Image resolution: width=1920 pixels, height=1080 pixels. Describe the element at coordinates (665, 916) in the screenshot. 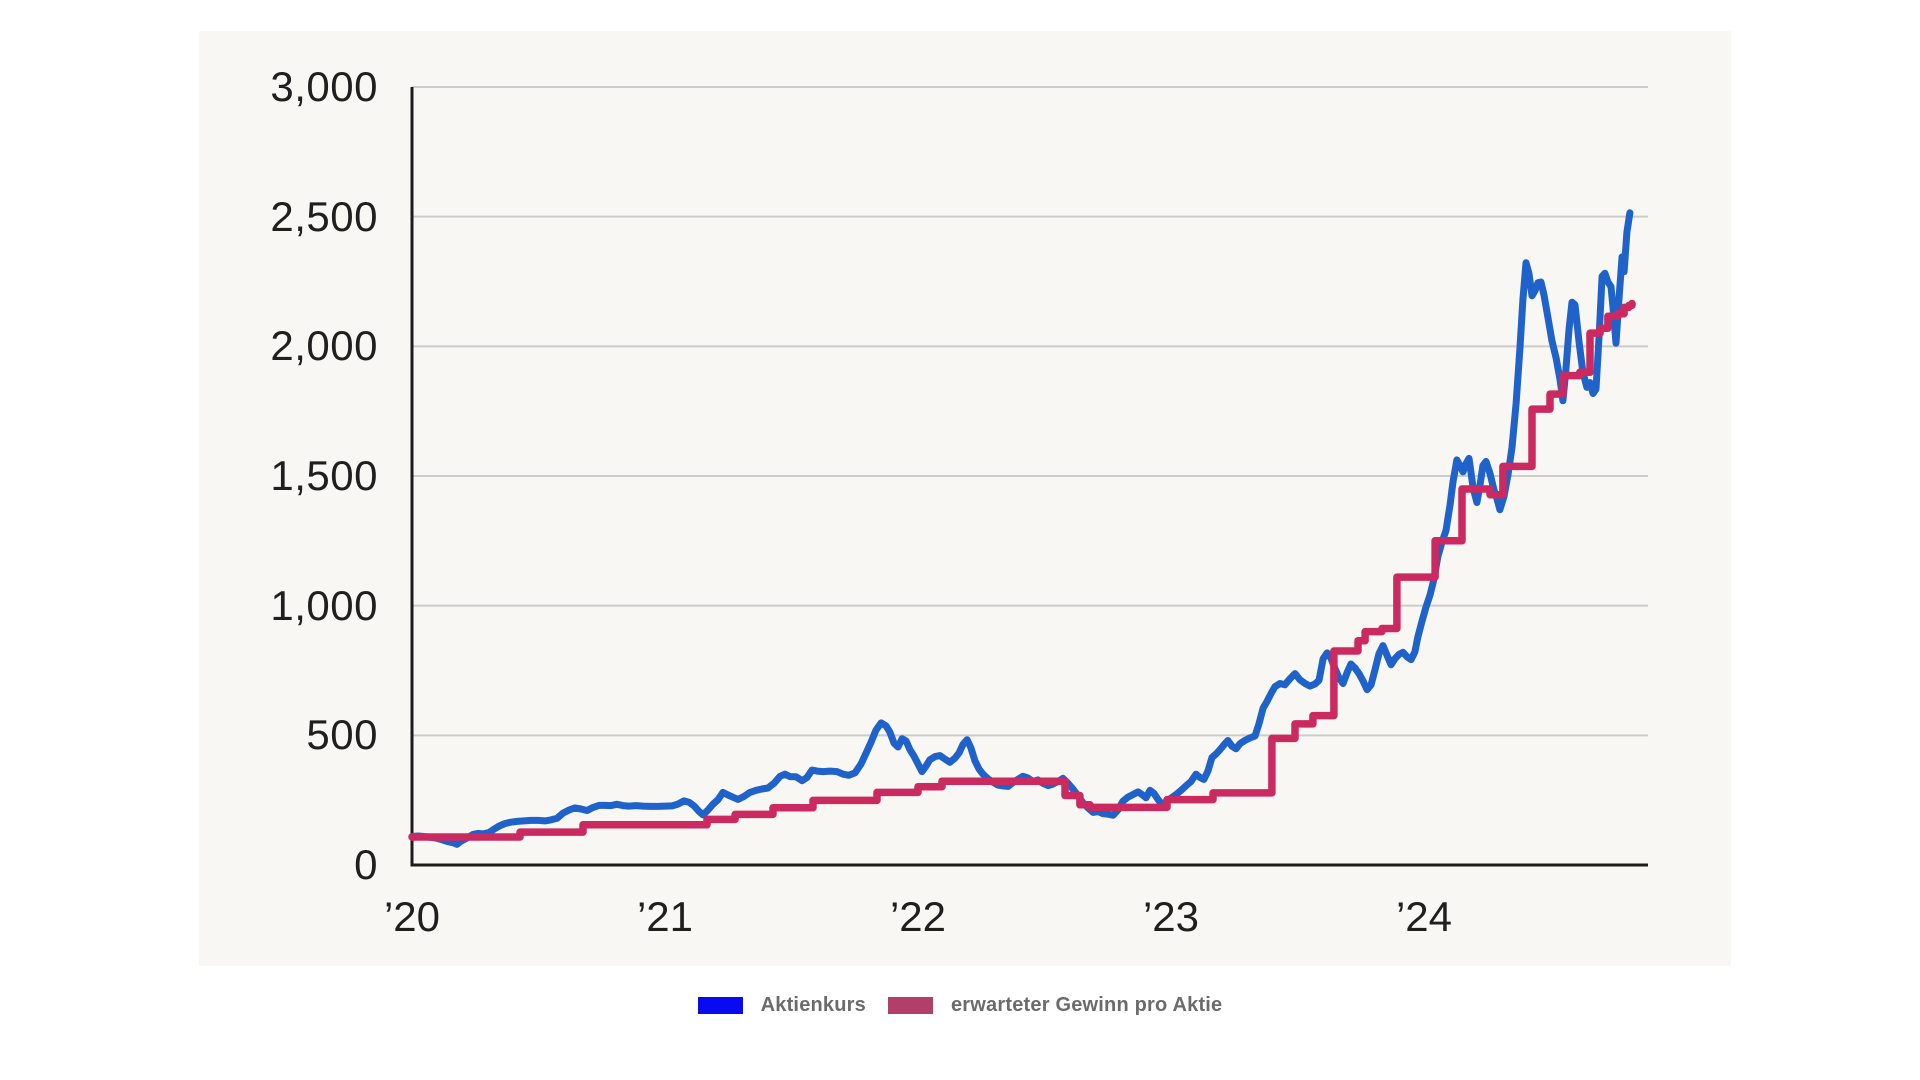

I see `x-tick-label-21: ’21` at that location.